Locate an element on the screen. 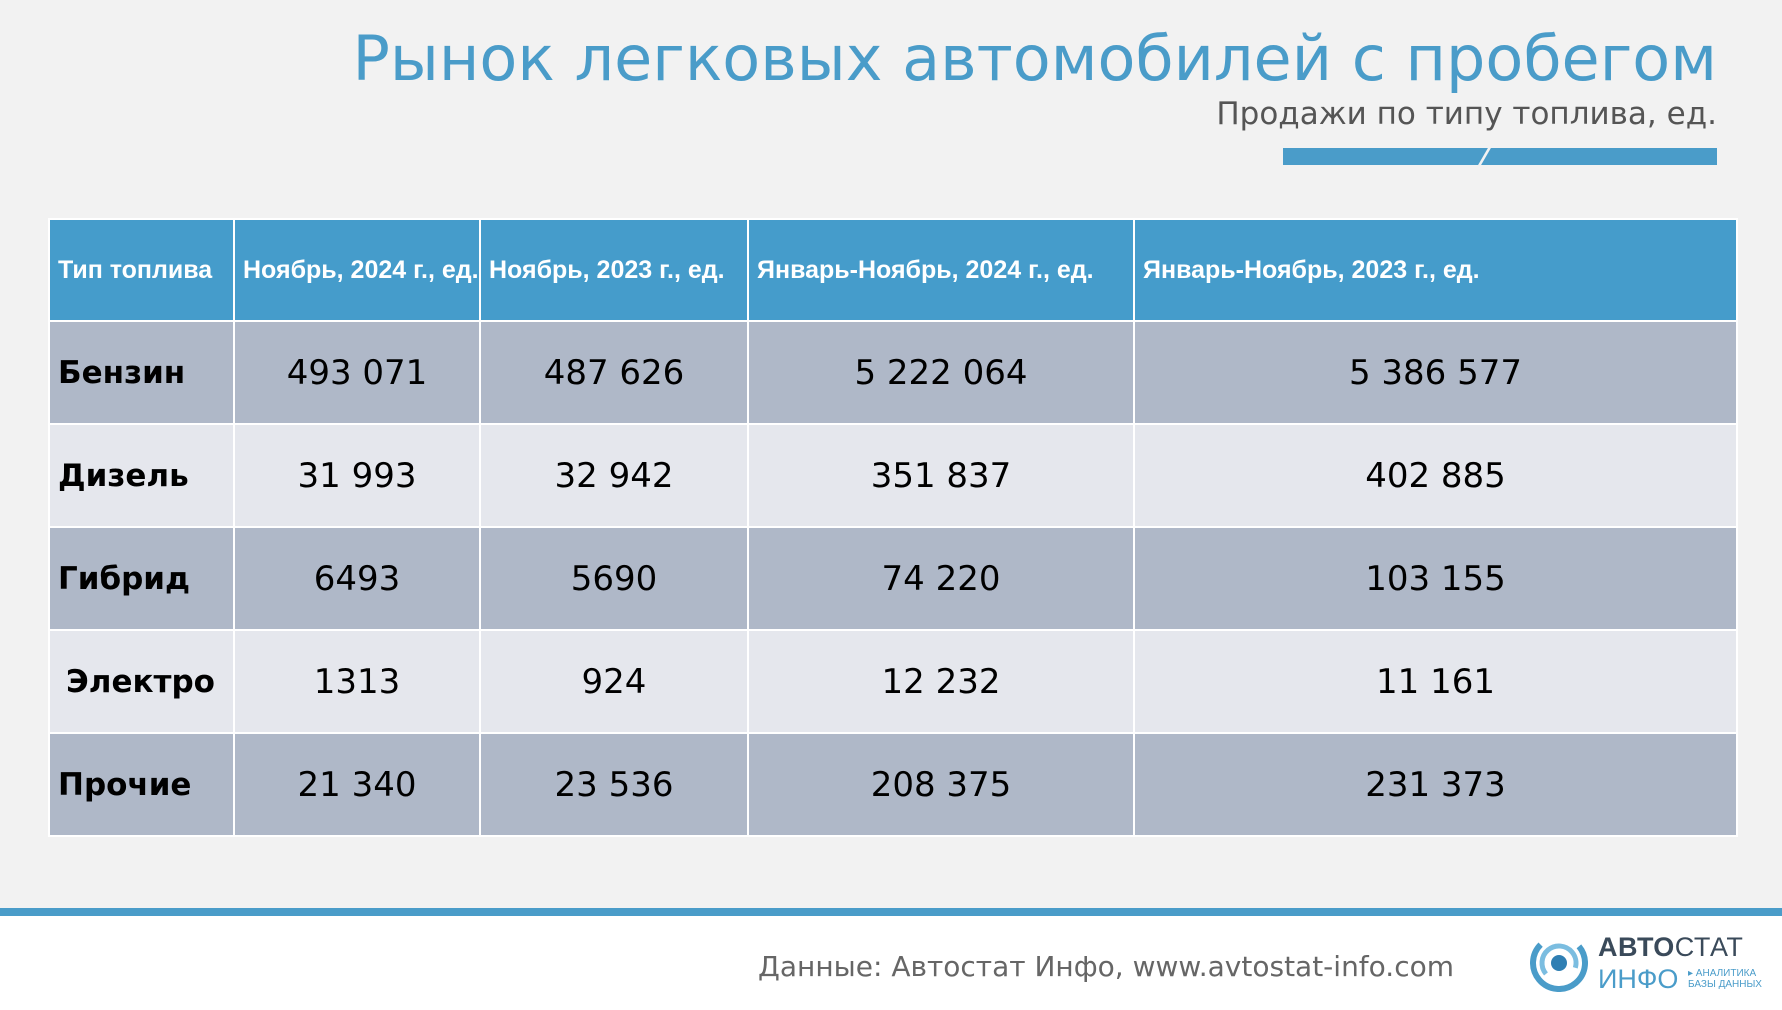  autostat-logo: АВТОСТАТ ИНФО ▸ АНАЛИТИКА БАЗЫ ДАННЫХ is located at coordinates (1646, 964).